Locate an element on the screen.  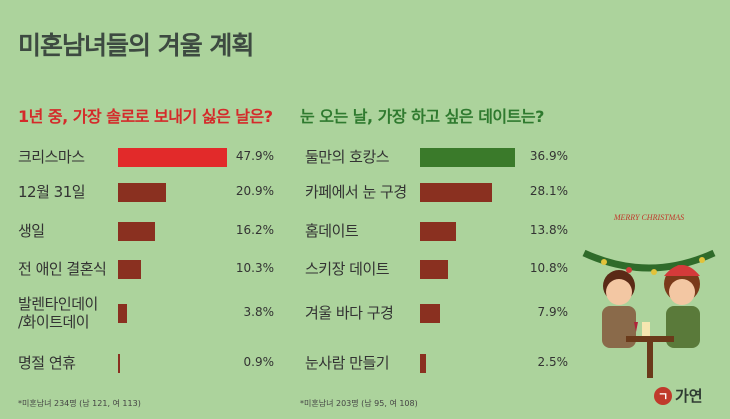
woman-face is located at coordinates (682, 292).